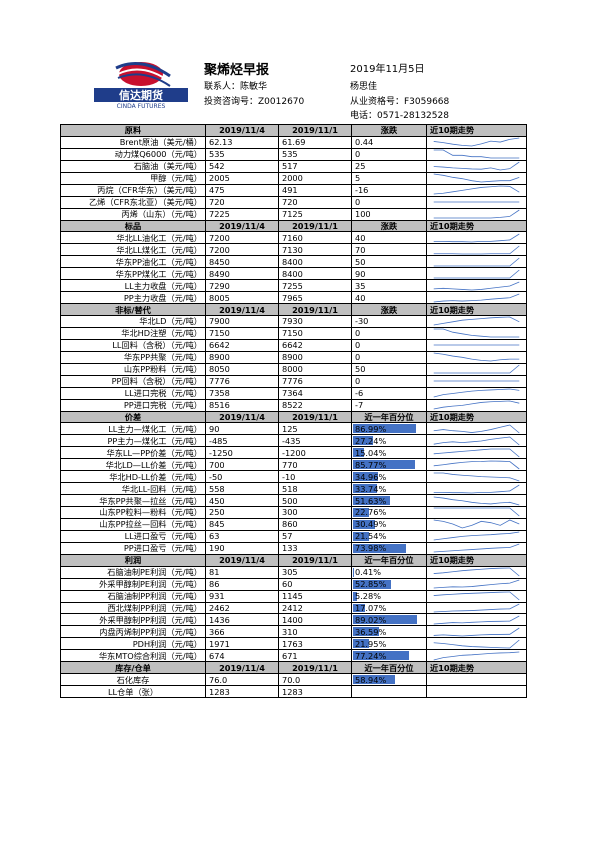 This screenshot has height=842, width=595. Describe the element at coordinates (133, 572) in the screenshot. I see `row-label: 石脑油制PE利润（元/吨）` at that location.